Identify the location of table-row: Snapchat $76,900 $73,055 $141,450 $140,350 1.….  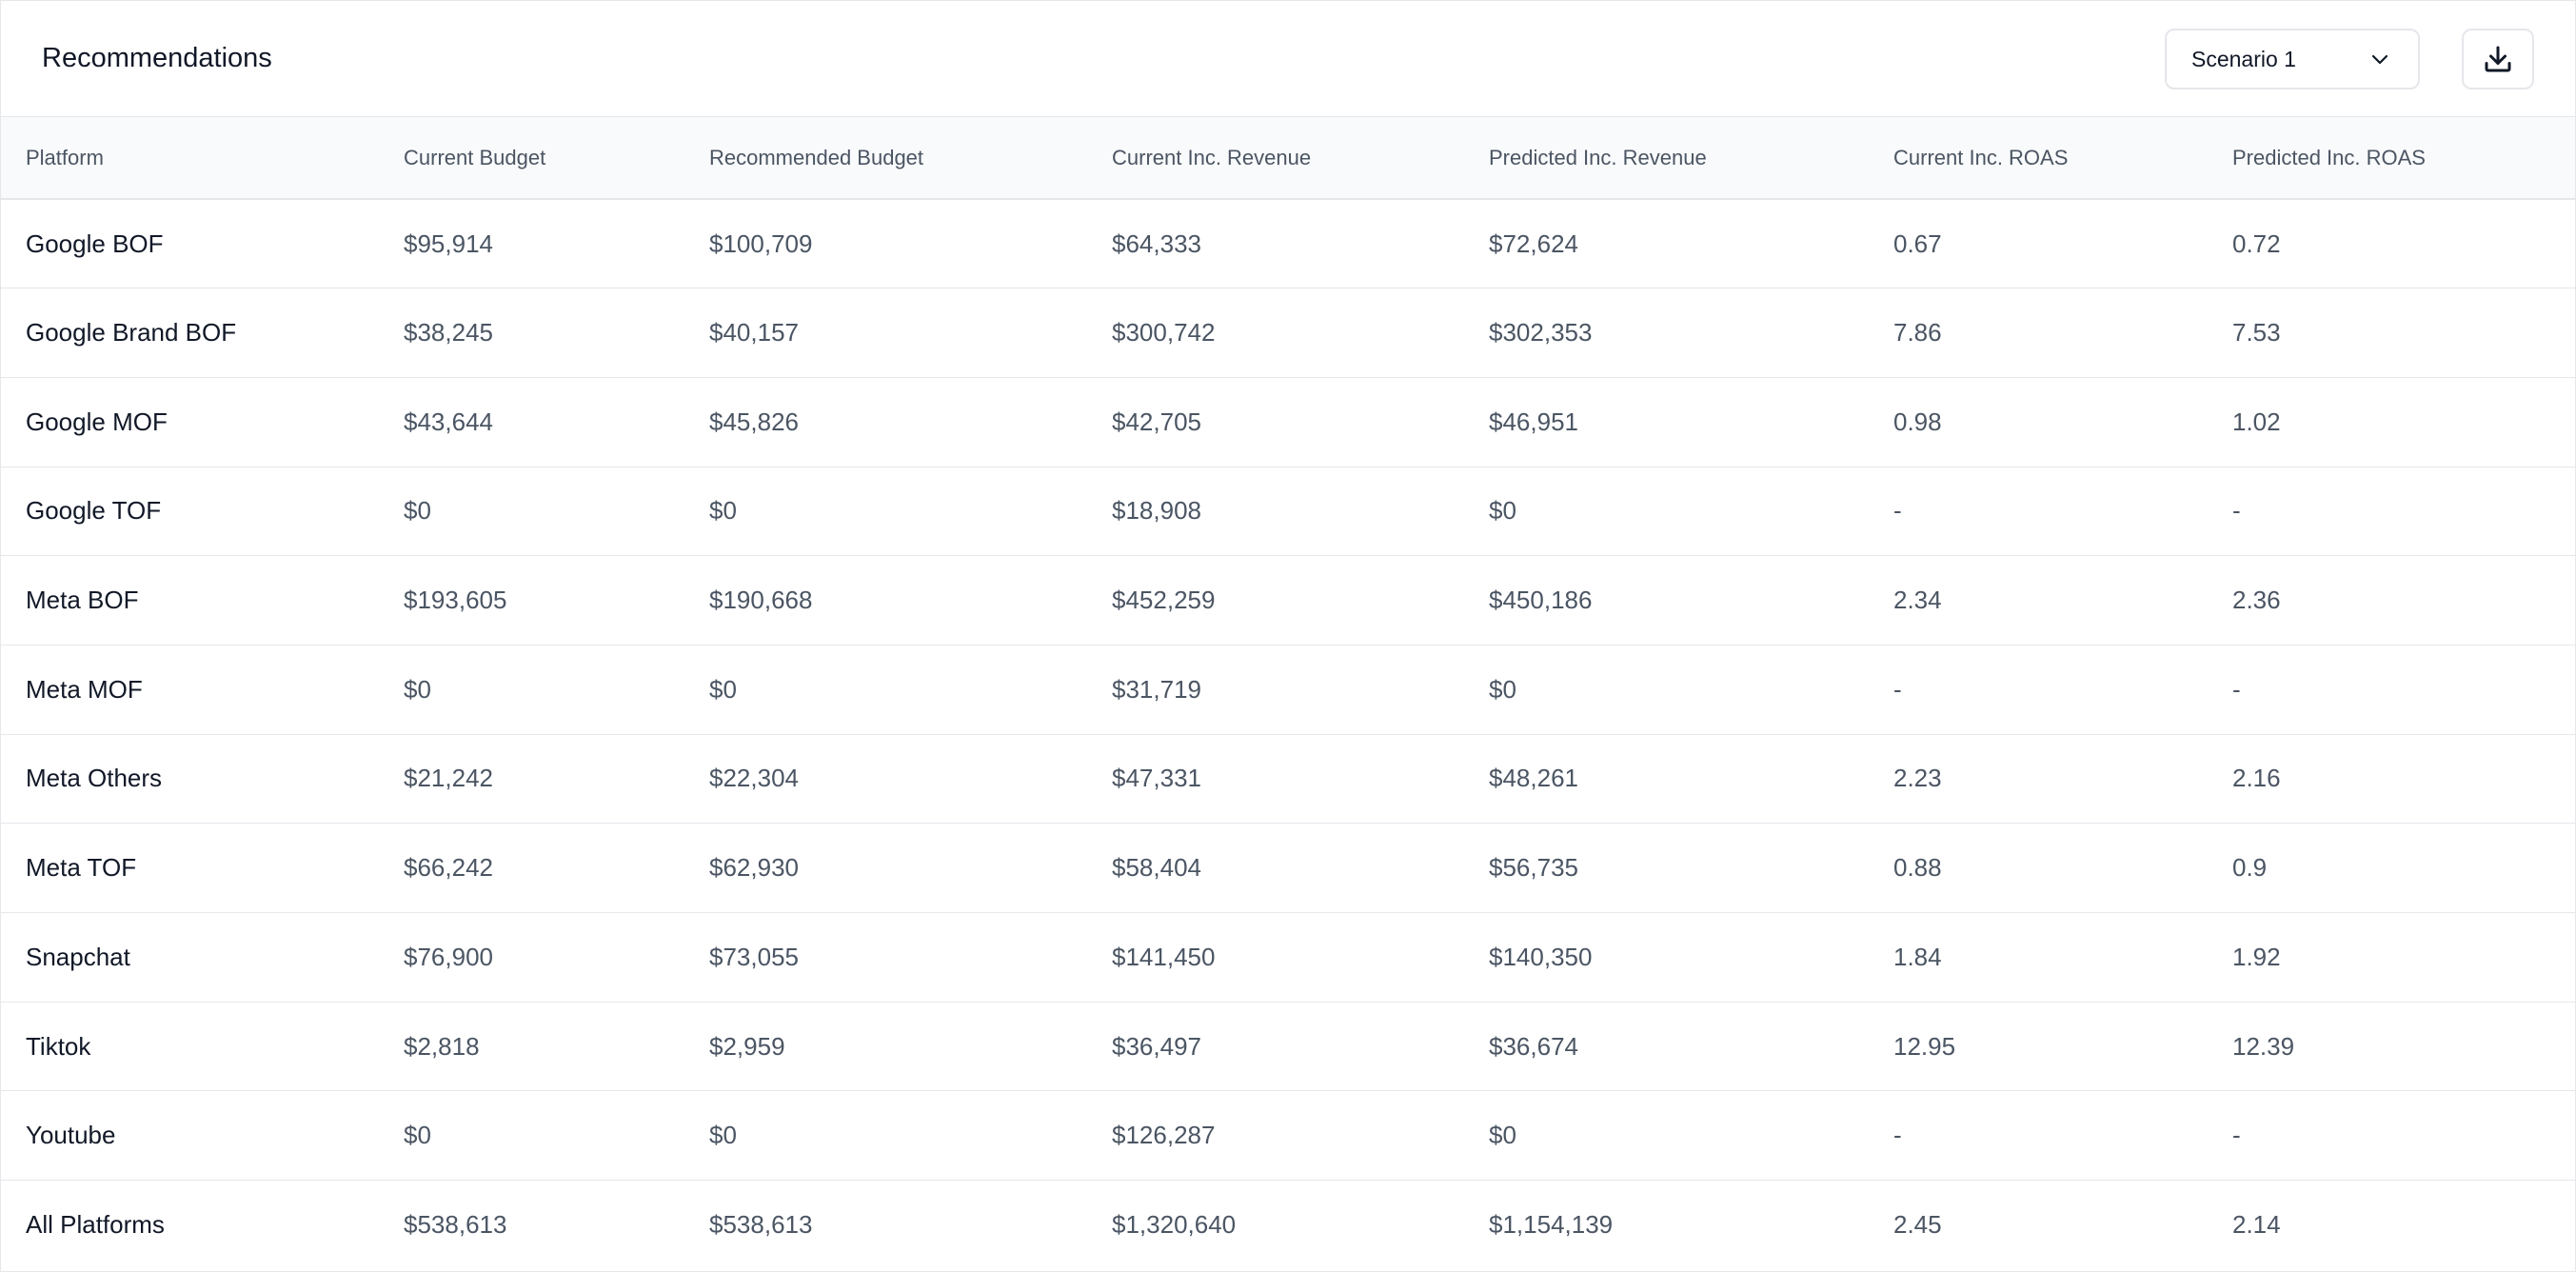
(1288, 958).